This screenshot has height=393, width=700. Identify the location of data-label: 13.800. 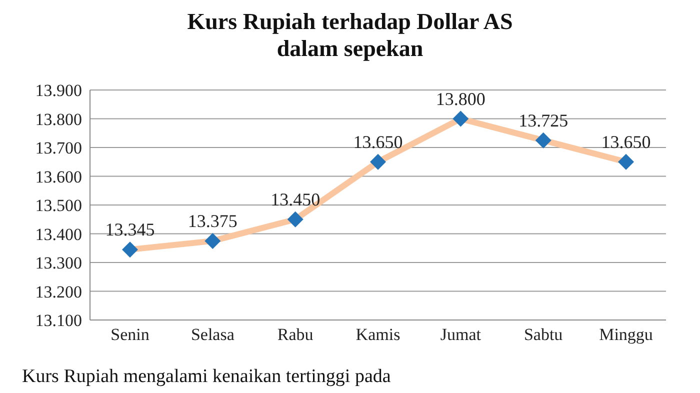
(461, 98).